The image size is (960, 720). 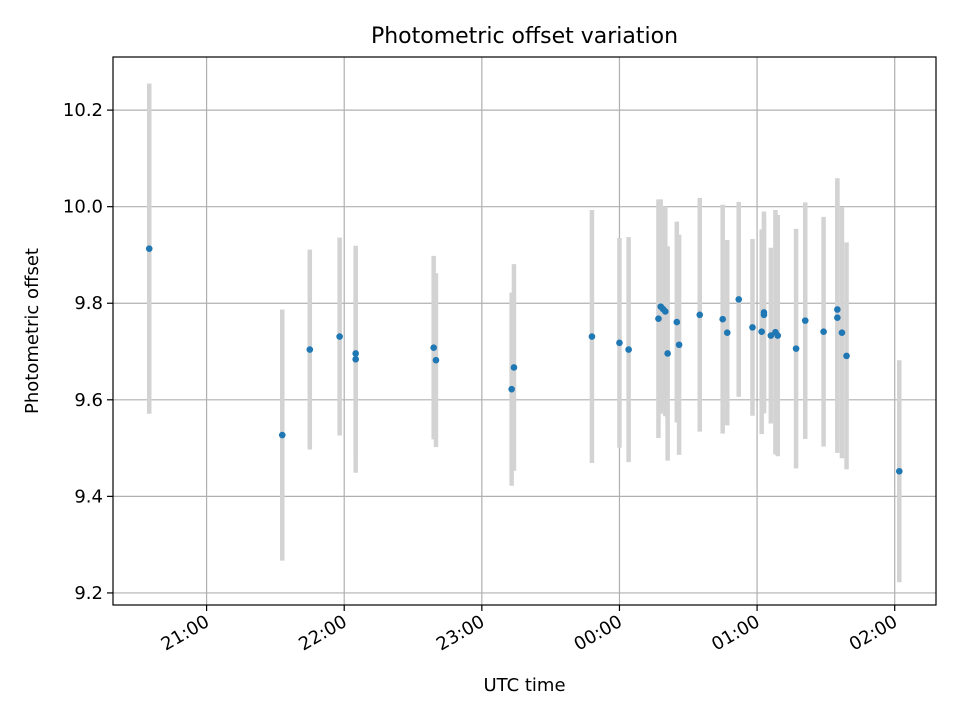 I want to click on x-axis-ticks: 21:00 22:00 23:00 00:00 01:00 02:00, so click(x=529, y=630).